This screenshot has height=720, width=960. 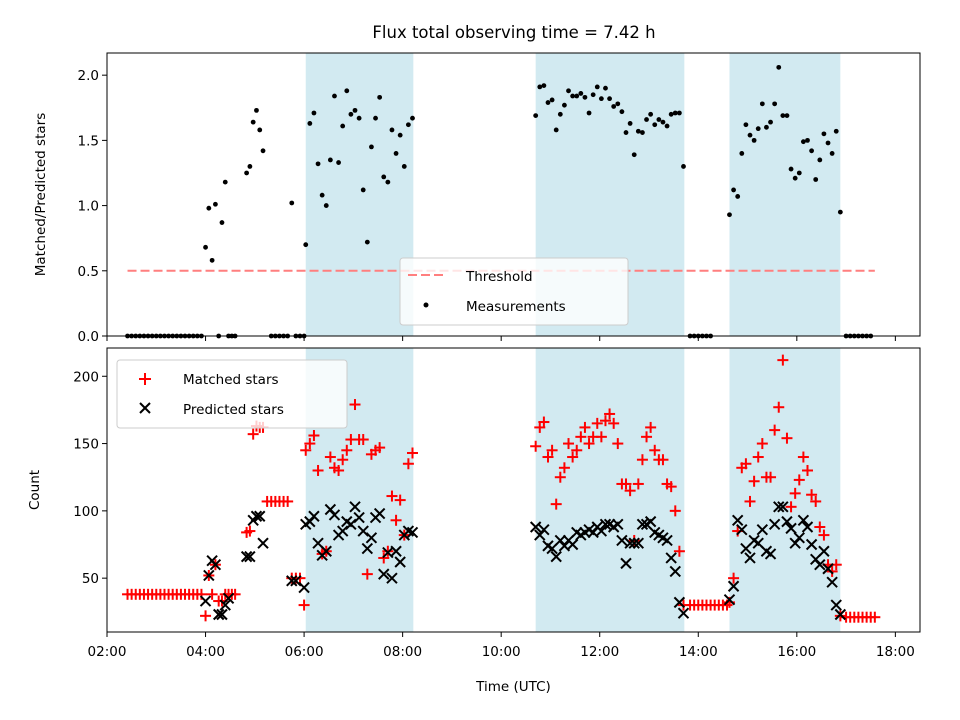 What do you see at coordinates (88, 76) in the screenshot?
I see `ratio-y-tick-label: 2.0` at bounding box center [88, 76].